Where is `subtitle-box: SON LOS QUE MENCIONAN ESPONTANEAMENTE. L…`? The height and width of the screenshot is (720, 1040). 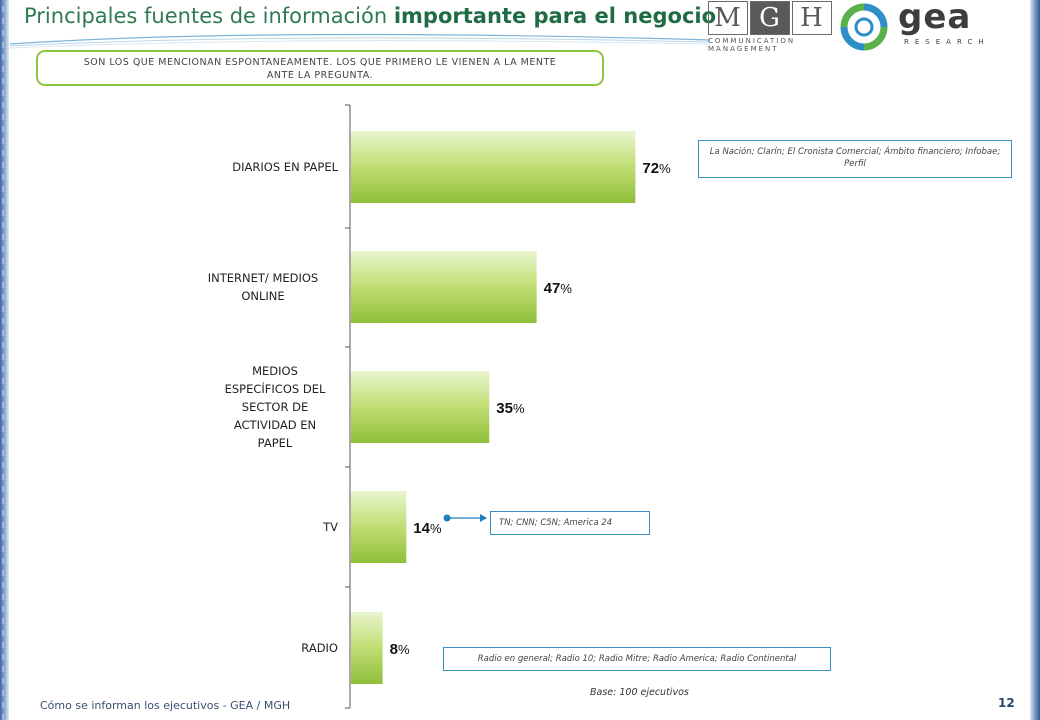
subtitle-box: SON LOS QUE MENCIONAN ESPONTANEAMENTE. L… is located at coordinates (320, 68).